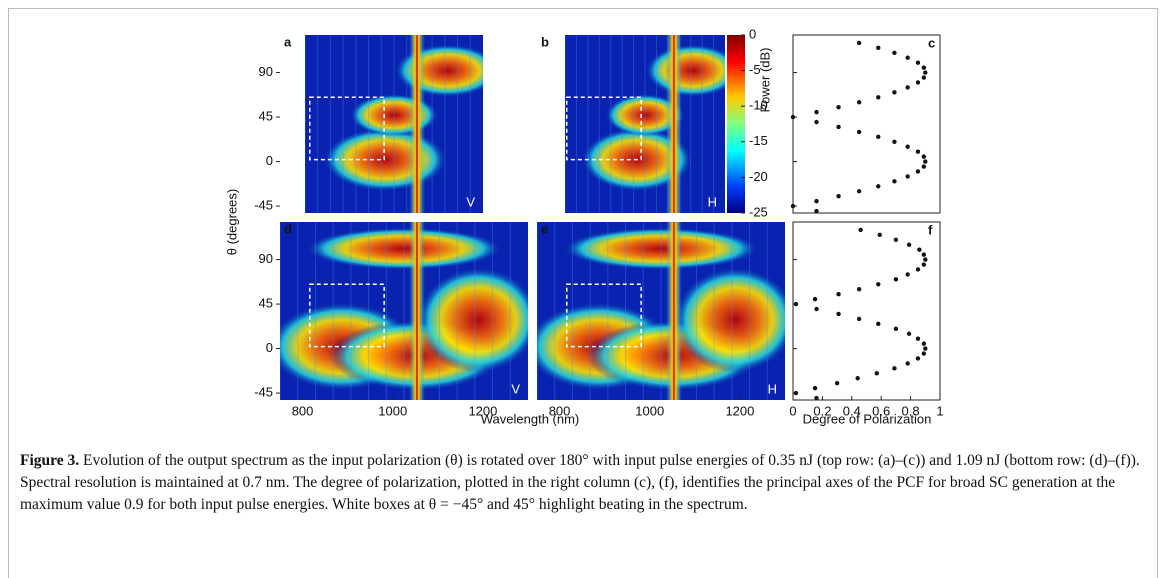 The image size is (1168, 578). What do you see at coordinates (712, 201) in the screenshot?
I see `polarization-tag: H` at bounding box center [712, 201].